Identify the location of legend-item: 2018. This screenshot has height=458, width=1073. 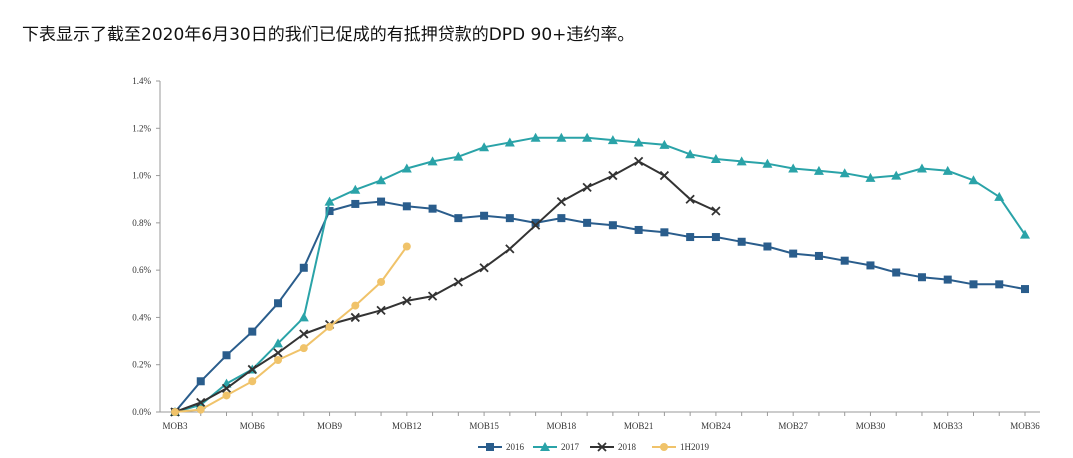
(613, 447).